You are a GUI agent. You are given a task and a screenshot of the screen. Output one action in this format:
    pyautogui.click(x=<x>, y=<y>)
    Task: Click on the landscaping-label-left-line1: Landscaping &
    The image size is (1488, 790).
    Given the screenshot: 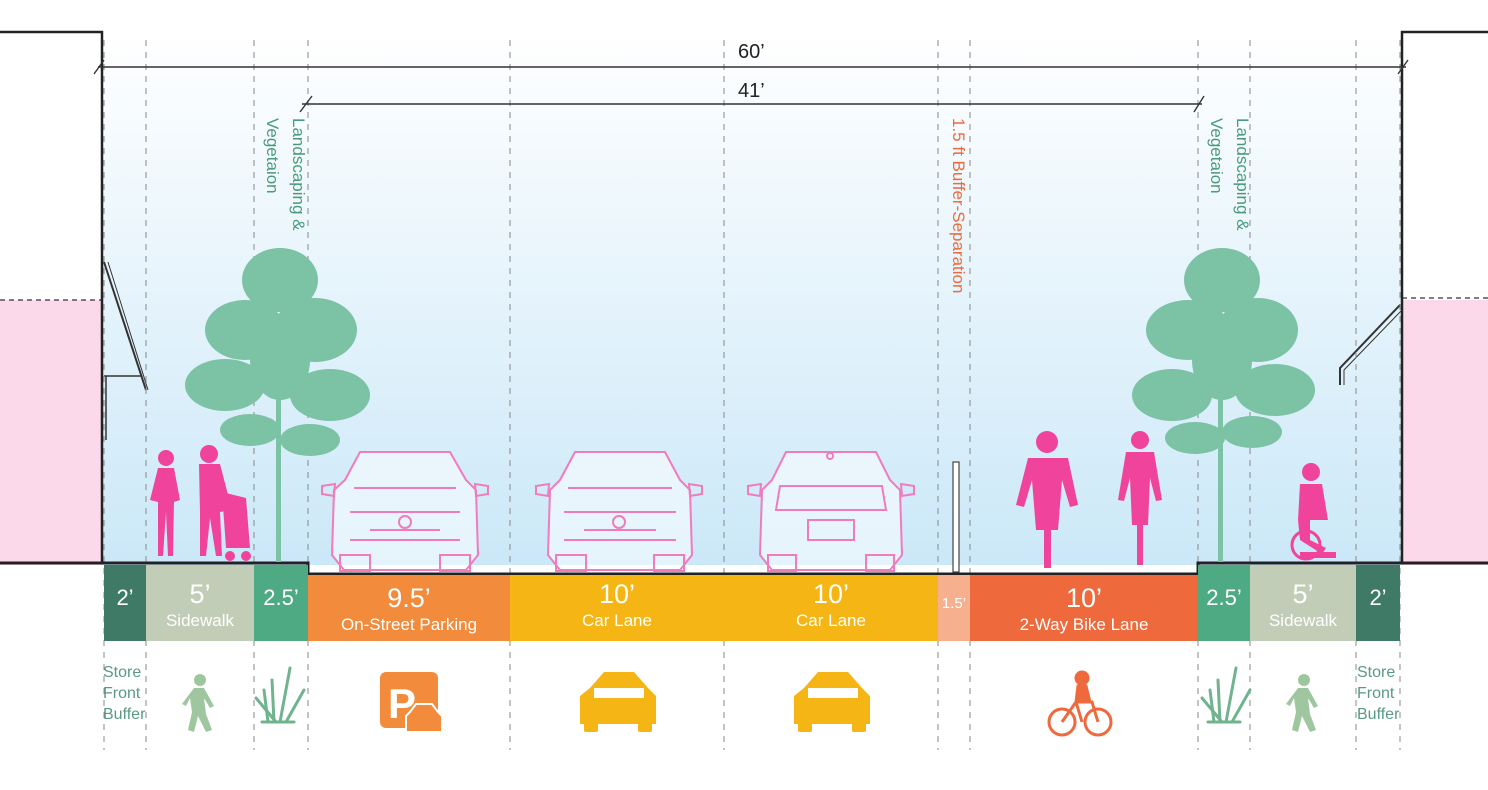 What is the action you would take?
    pyautogui.click(x=298, y=174)
    